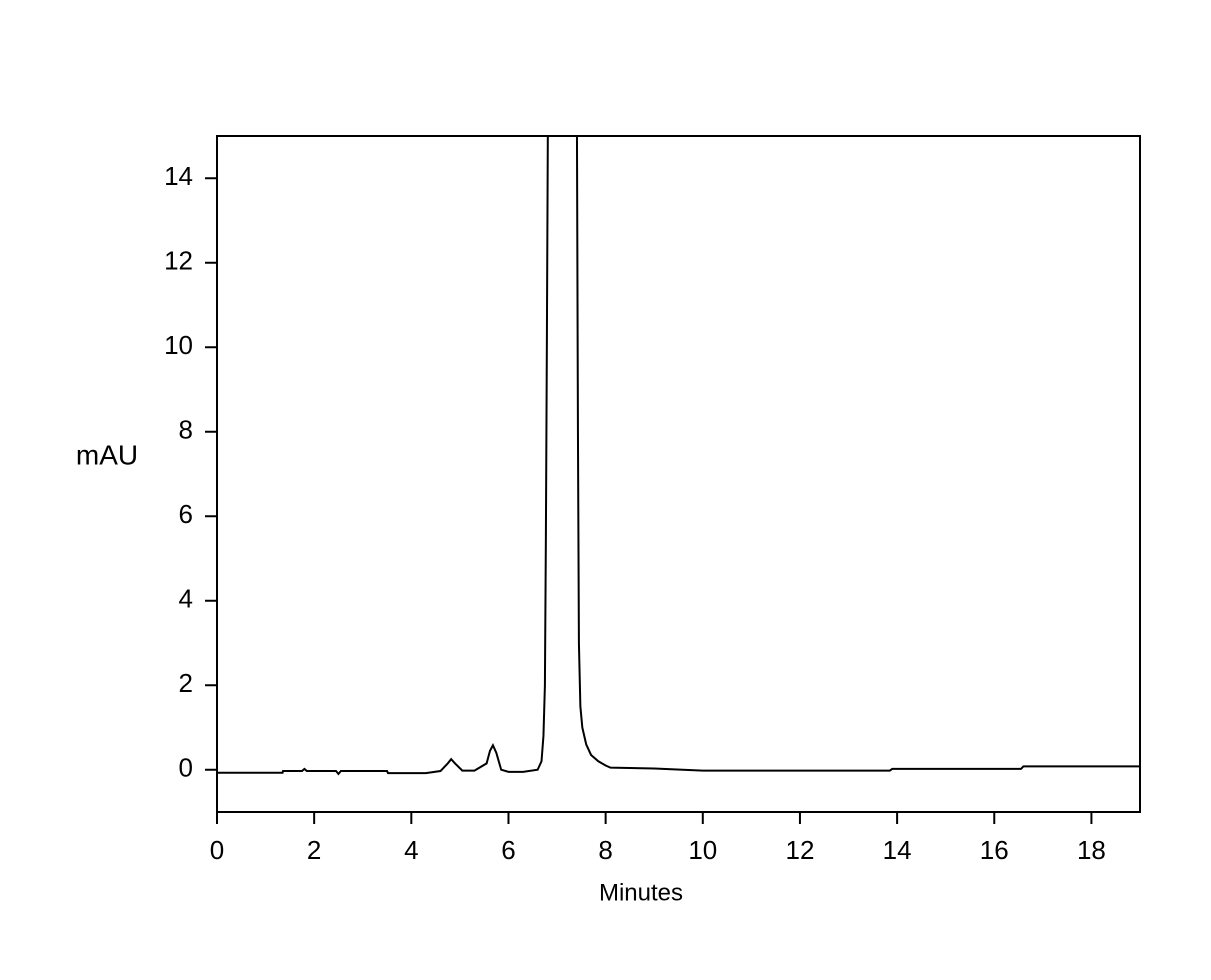  Describe the element at coordinates (641, 892) in the screenshot. I see `x-axis-label: Minutes` at that location.